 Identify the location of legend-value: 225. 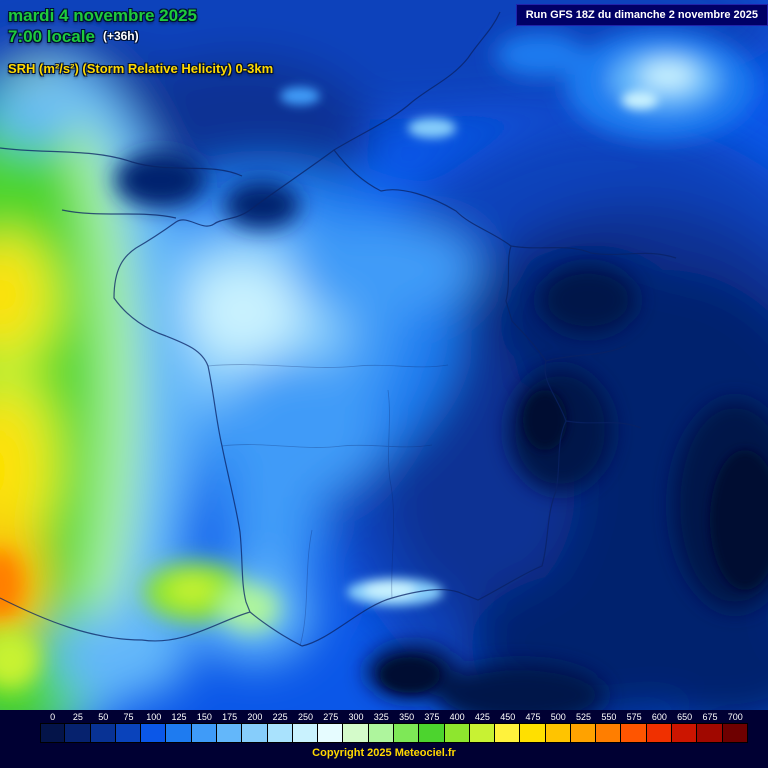
(280, 717).